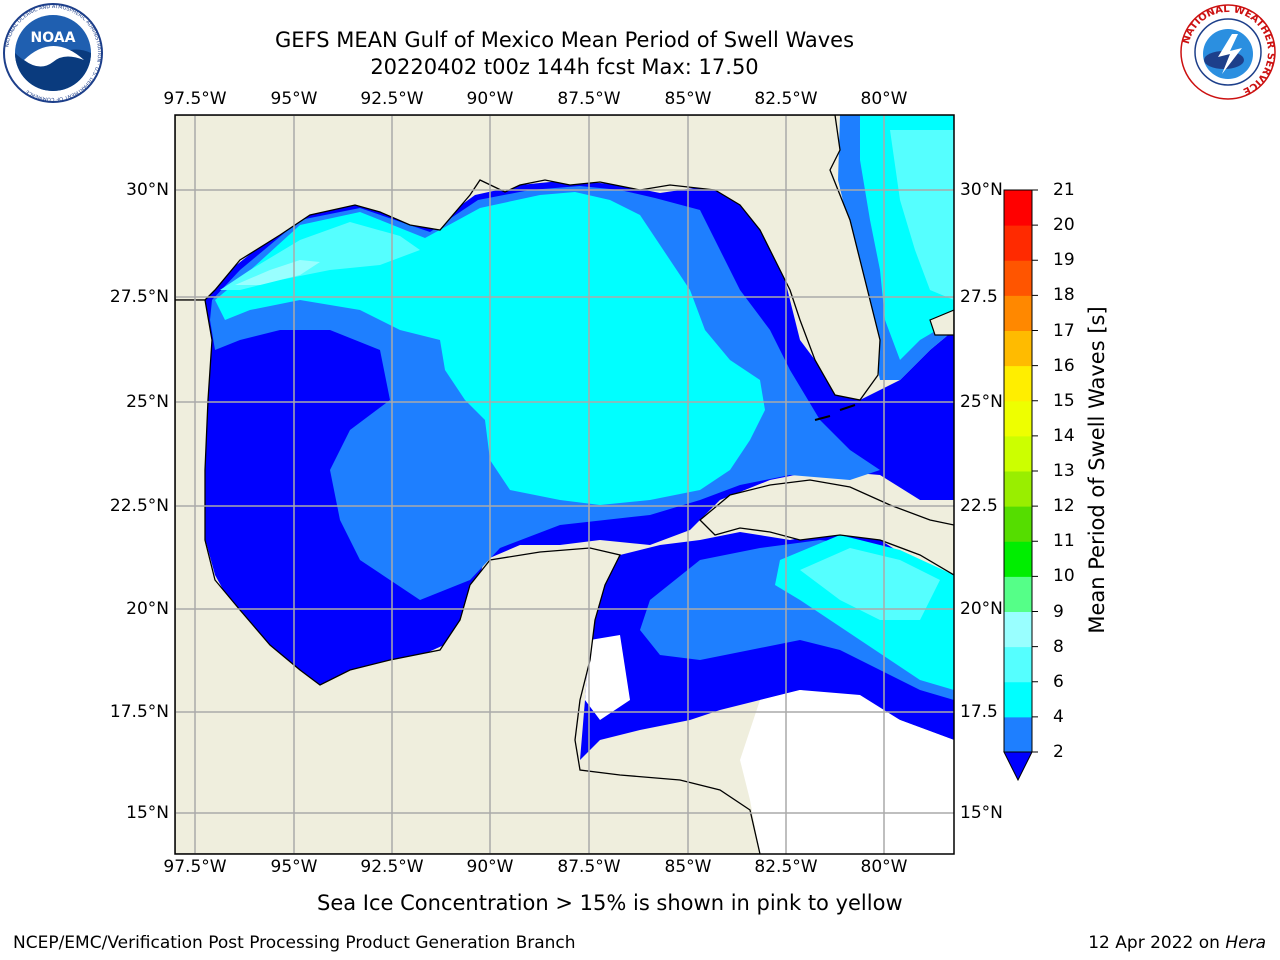 This screenshot has height=960, width=1280. I want to click on colorbar-tick-label: 2, so click(1058, 752).